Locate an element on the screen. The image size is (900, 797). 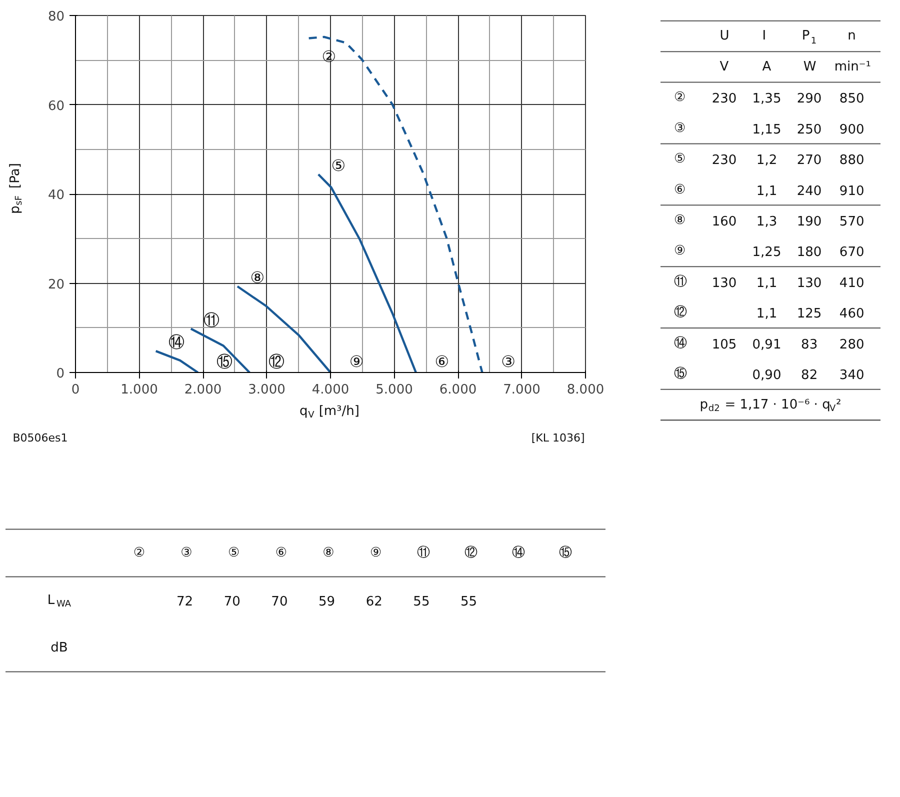
y-tick-label: 0 is located at coordinates (60, 374).